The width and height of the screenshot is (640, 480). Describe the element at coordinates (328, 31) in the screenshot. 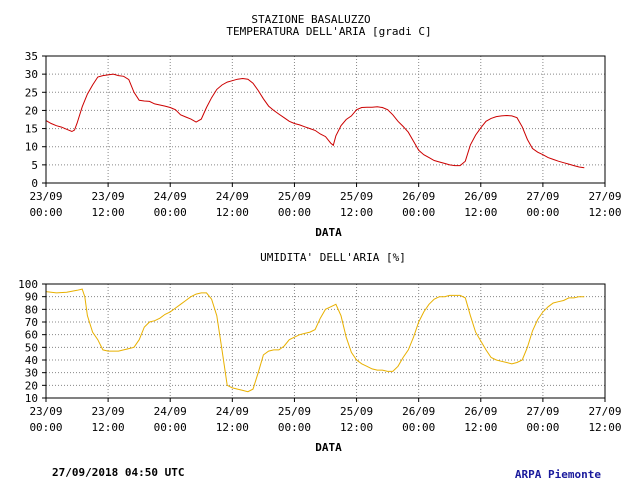

I see `temperature-chart-title: TEMPERATURA DELL'ARIA [gradi C]` at that location.